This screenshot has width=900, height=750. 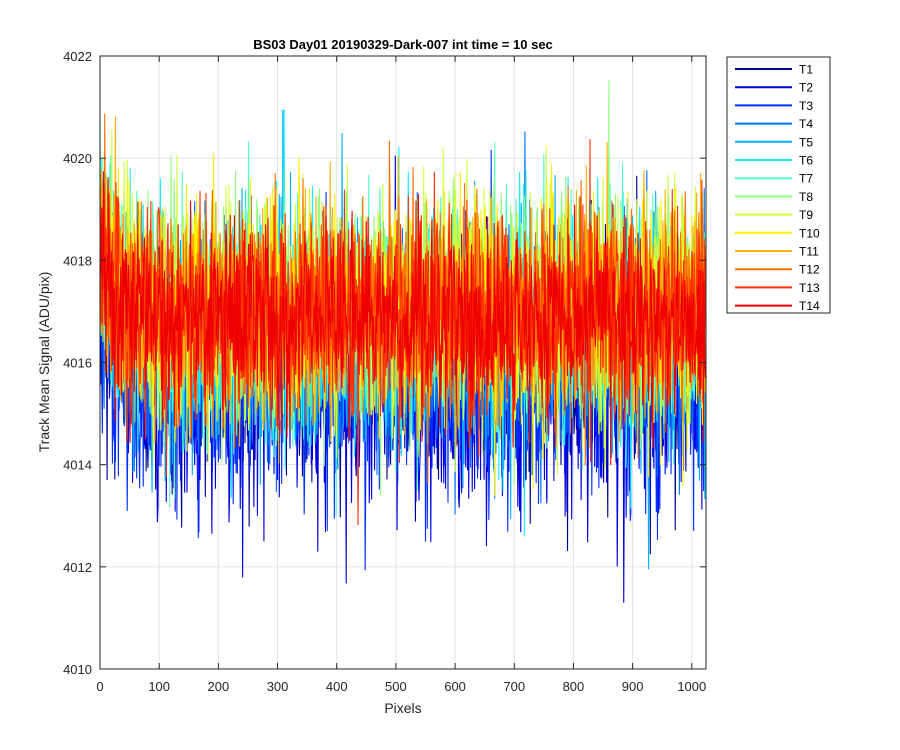 What do you see at coordinates (691, 686) in the screenshot?
I see `x-tick-label: 1000` at bounding box center [691, 686].